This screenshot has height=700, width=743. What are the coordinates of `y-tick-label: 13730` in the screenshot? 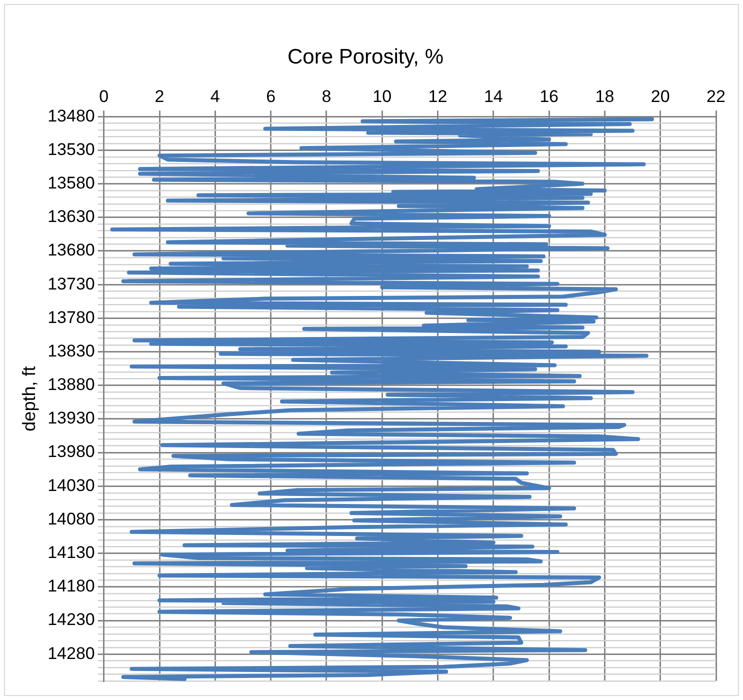 It's located at (71, 284).